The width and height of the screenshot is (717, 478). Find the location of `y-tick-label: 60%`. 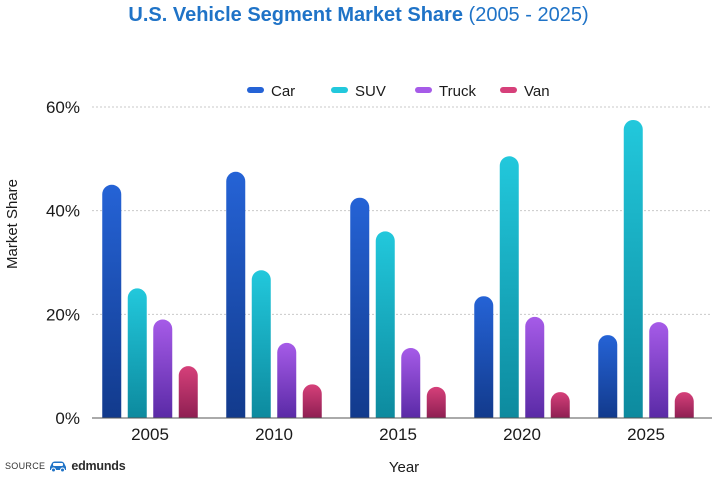

y-tick-label: 60% is located at coordinates (63, 107).